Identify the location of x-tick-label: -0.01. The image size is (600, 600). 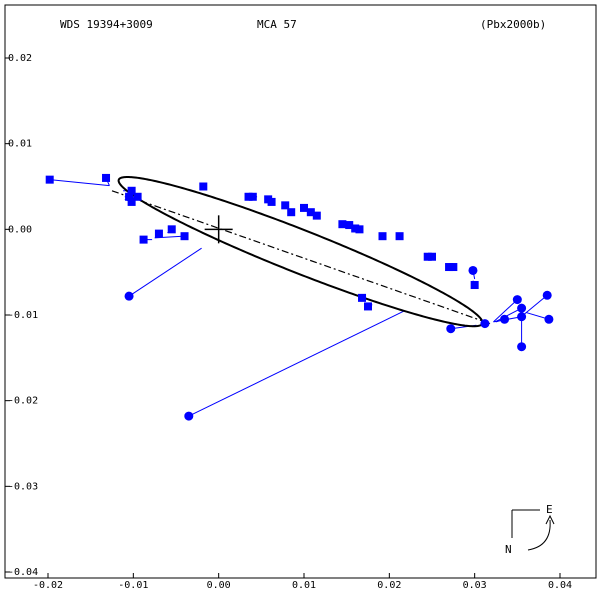
(133, 585).